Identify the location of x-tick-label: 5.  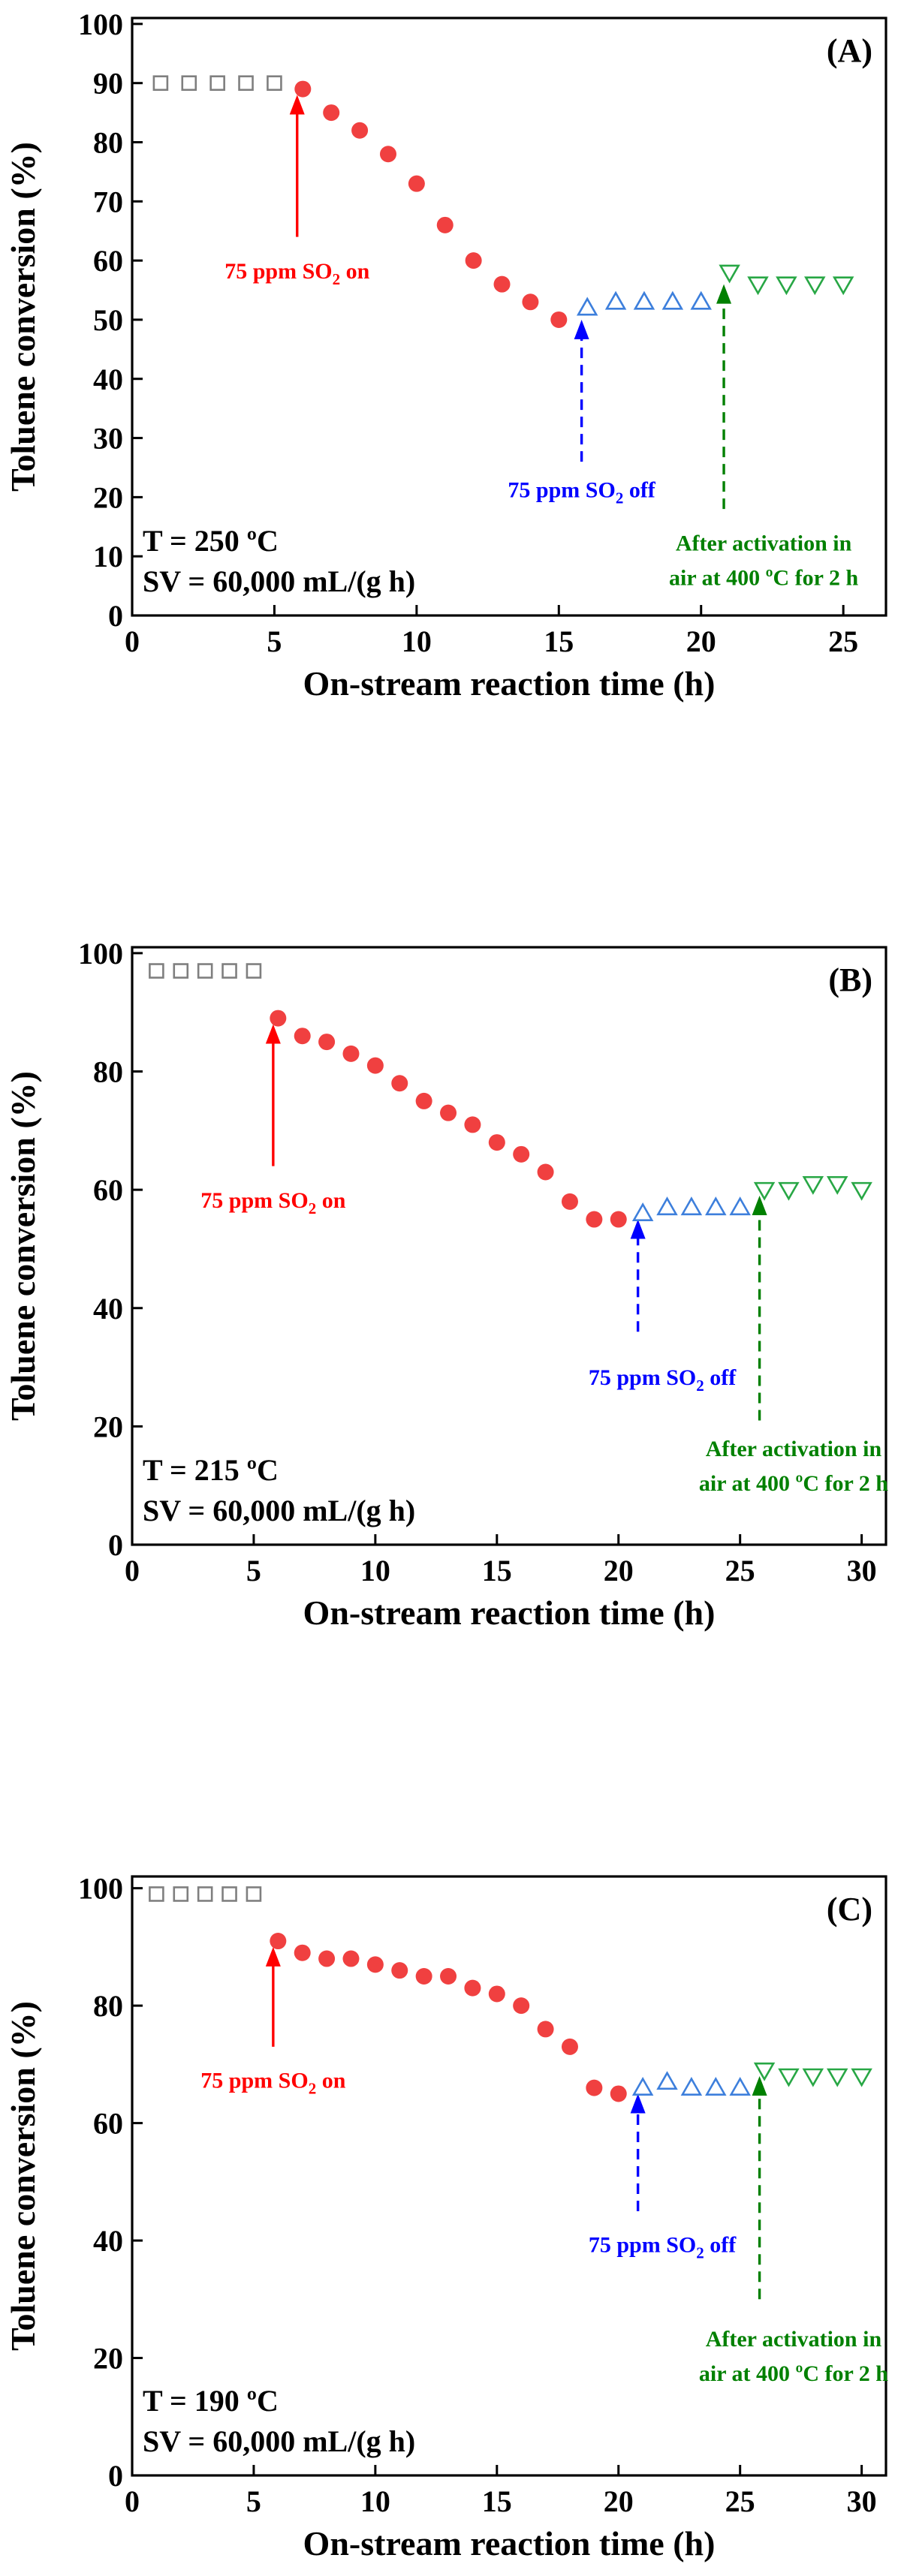
(253, 1570).